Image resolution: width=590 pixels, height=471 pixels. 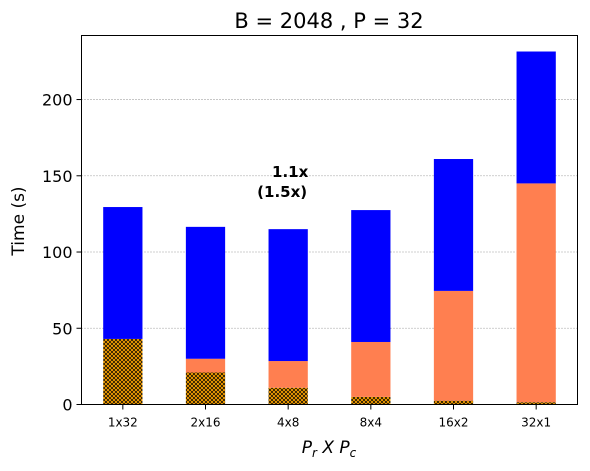 I want to click on annotation-line: (1.5x), so click(x=282, y=192).